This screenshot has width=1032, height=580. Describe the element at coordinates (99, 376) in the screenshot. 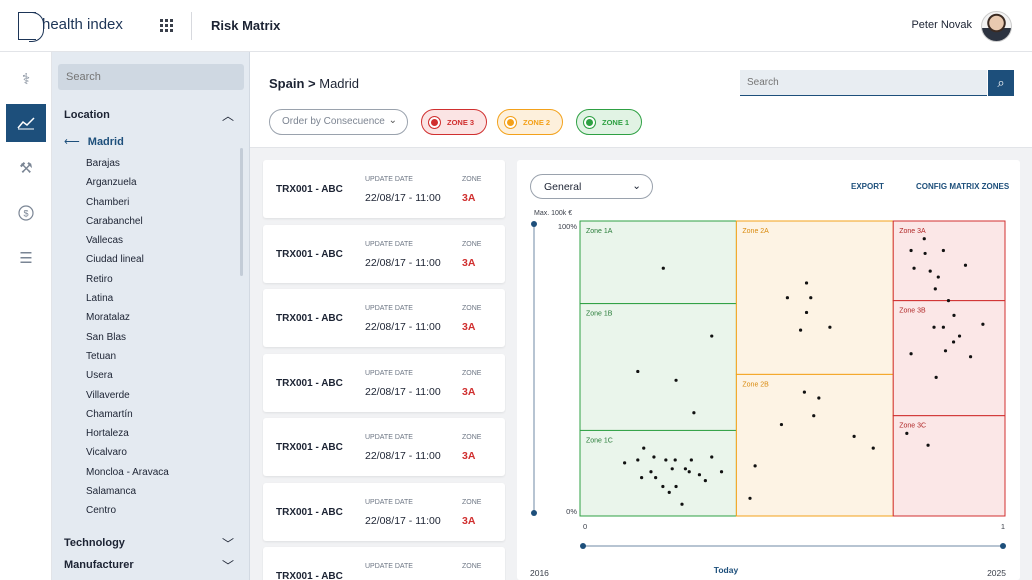

I see `city-item: Usera` at that location.